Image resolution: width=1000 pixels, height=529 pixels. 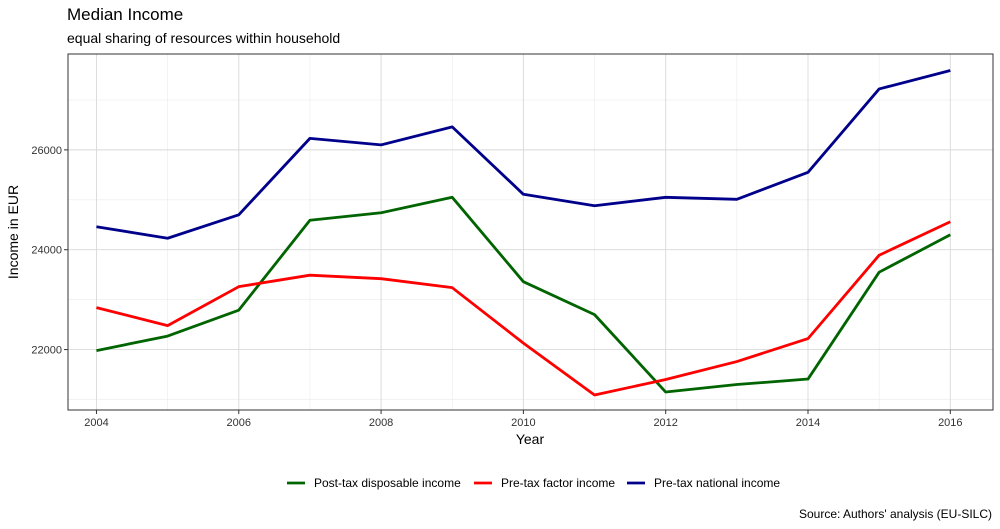 I want to click on x-tick-label: 2006, so click(x=239, y=423).